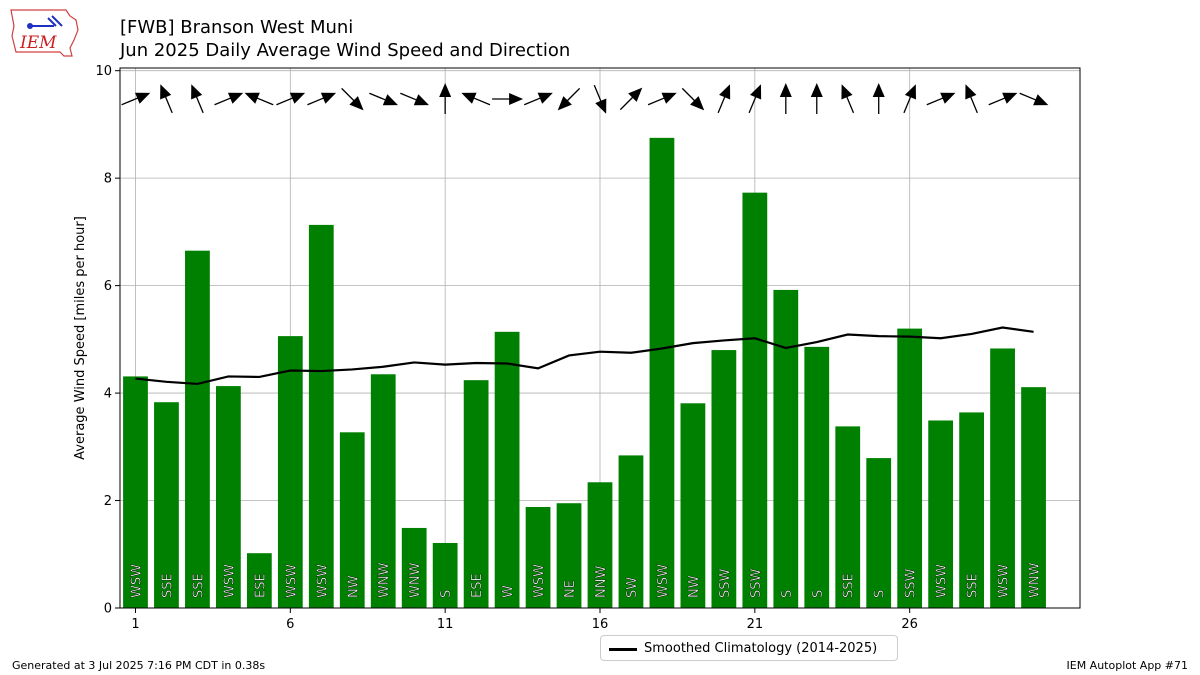  I want to click on wind-barb-icon, so click(46, 21).